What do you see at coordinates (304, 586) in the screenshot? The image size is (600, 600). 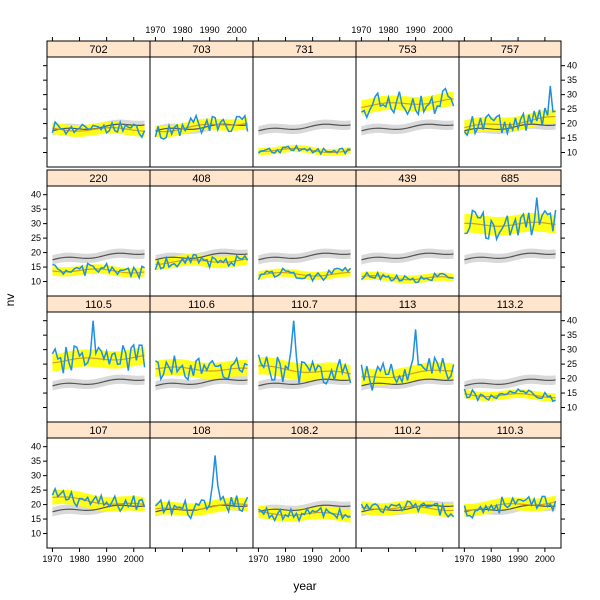 I see `x-axis-title: year` at bounding box center [304, 586].